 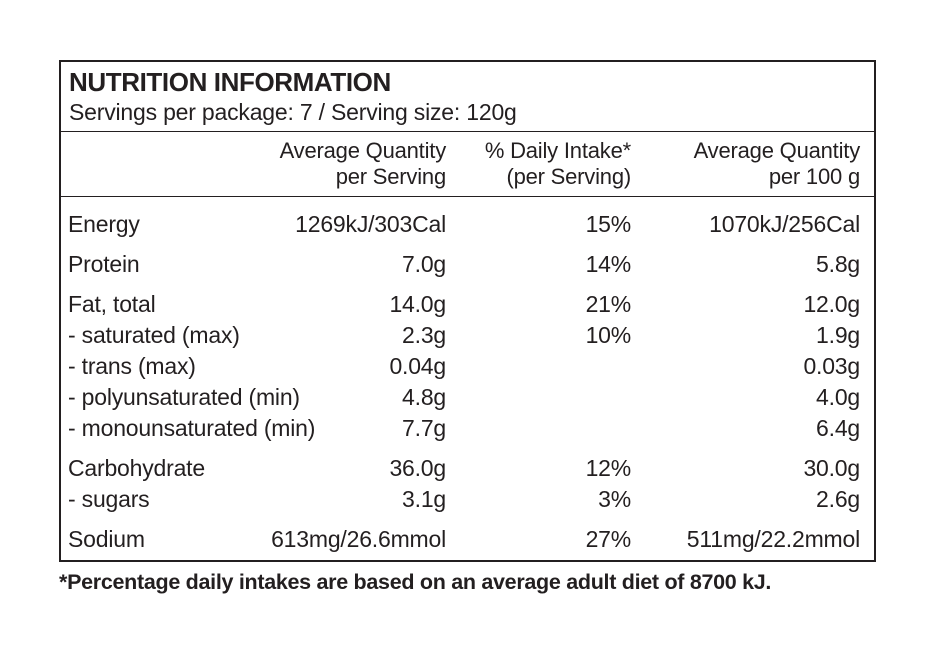 I want to click on value-daily-intake: 10%, so click(x=608, y=335).